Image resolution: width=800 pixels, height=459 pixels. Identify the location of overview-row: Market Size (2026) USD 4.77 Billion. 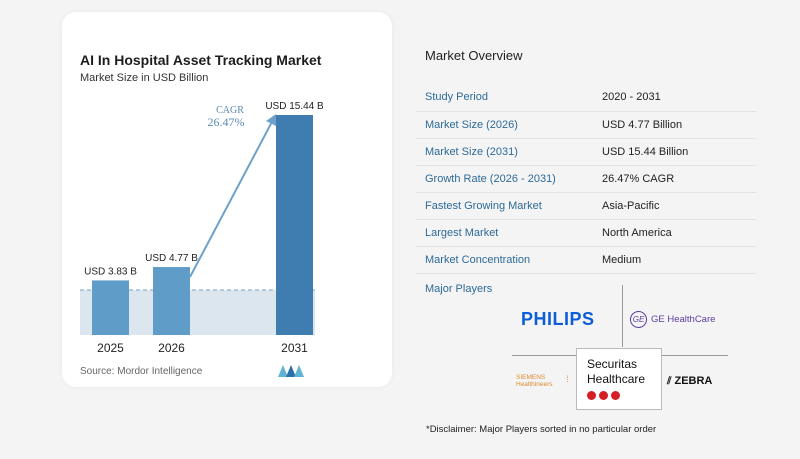
(586, 124).